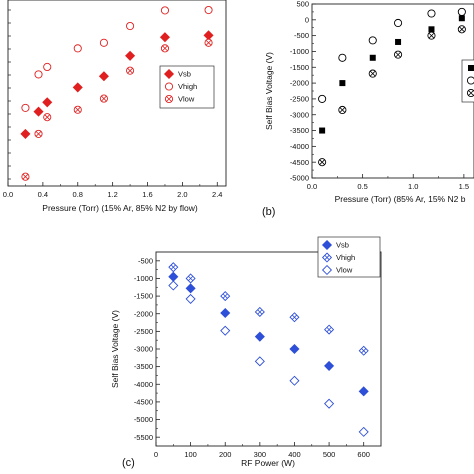 This screenshot has width=474, height=474. What do you see at coordinates (299, 67) in the screenshot?
I see `chart2-y-tick-label: -1500` at bounding box center [299, 67].